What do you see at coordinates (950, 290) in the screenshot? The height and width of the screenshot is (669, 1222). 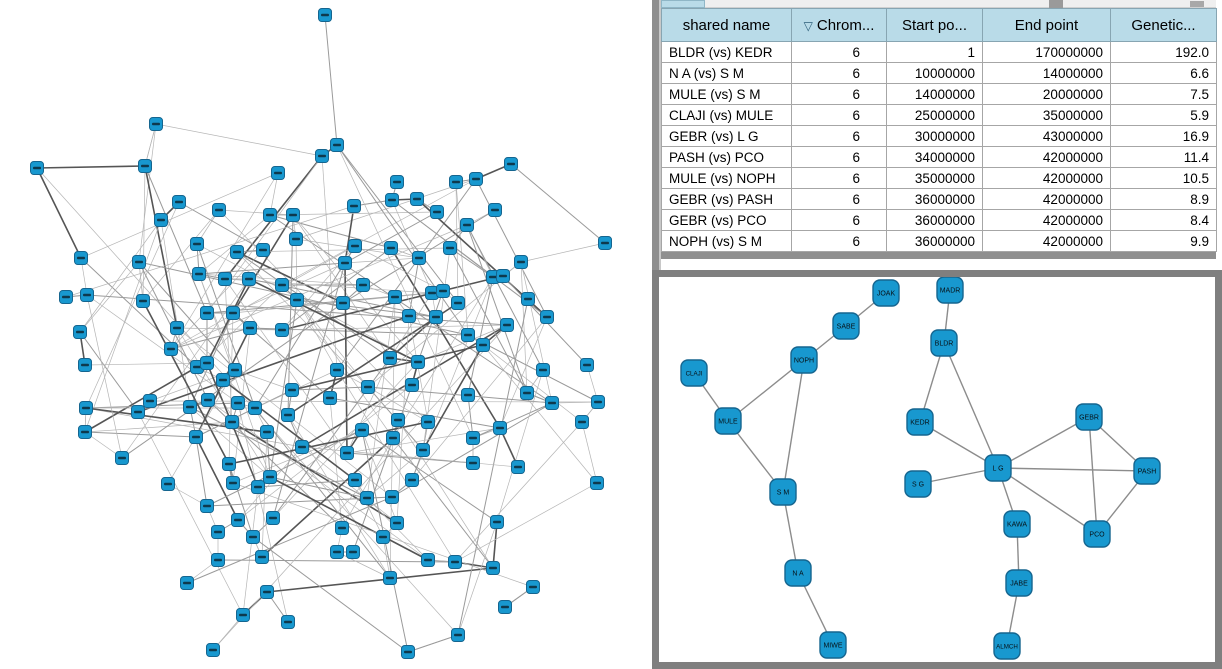 I see `network-node-madr: MADR` at bounding box center [950, 290].